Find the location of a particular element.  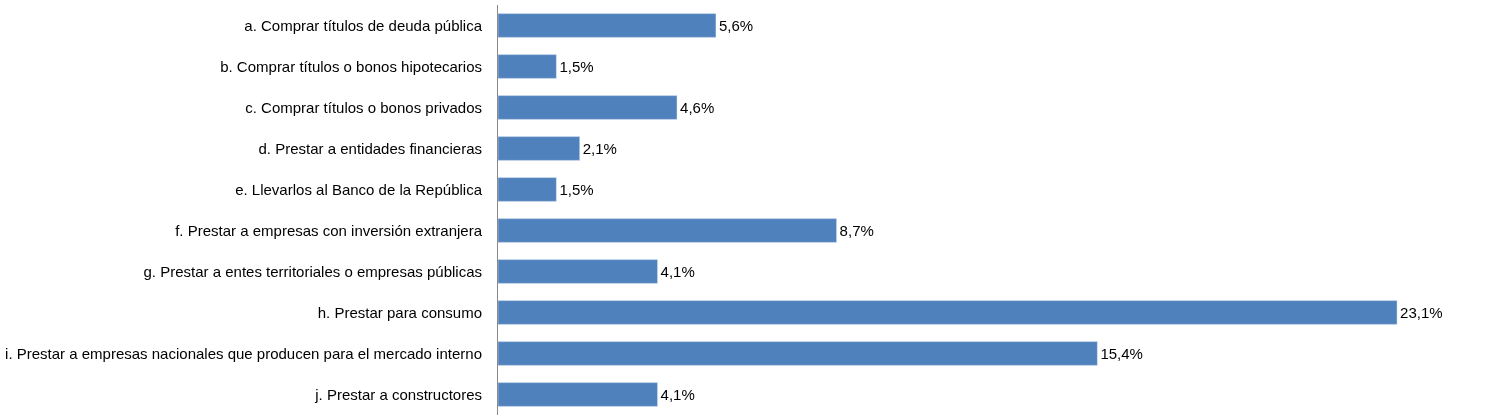

y-tick-label: g. Prestar a entes territoriales o empresas públicas is located at coordinates (312, 271).